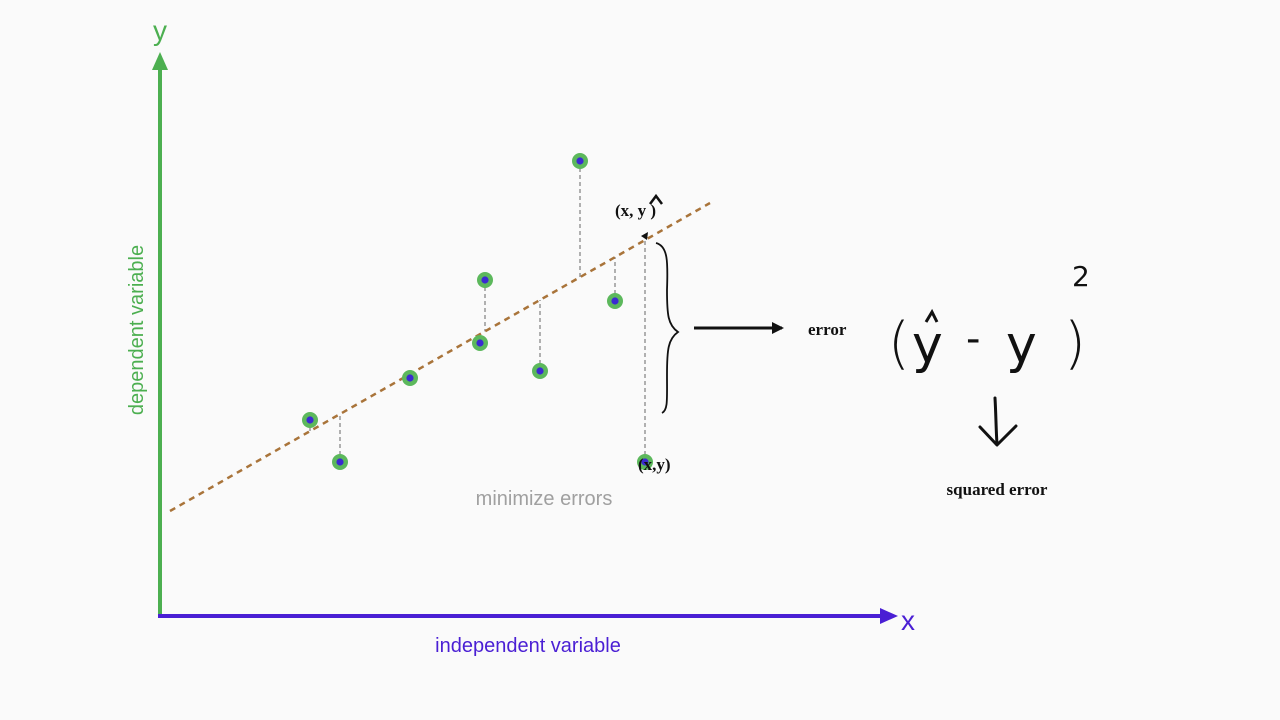  I want to click on formula-y-hat: y, so click(927, 345).